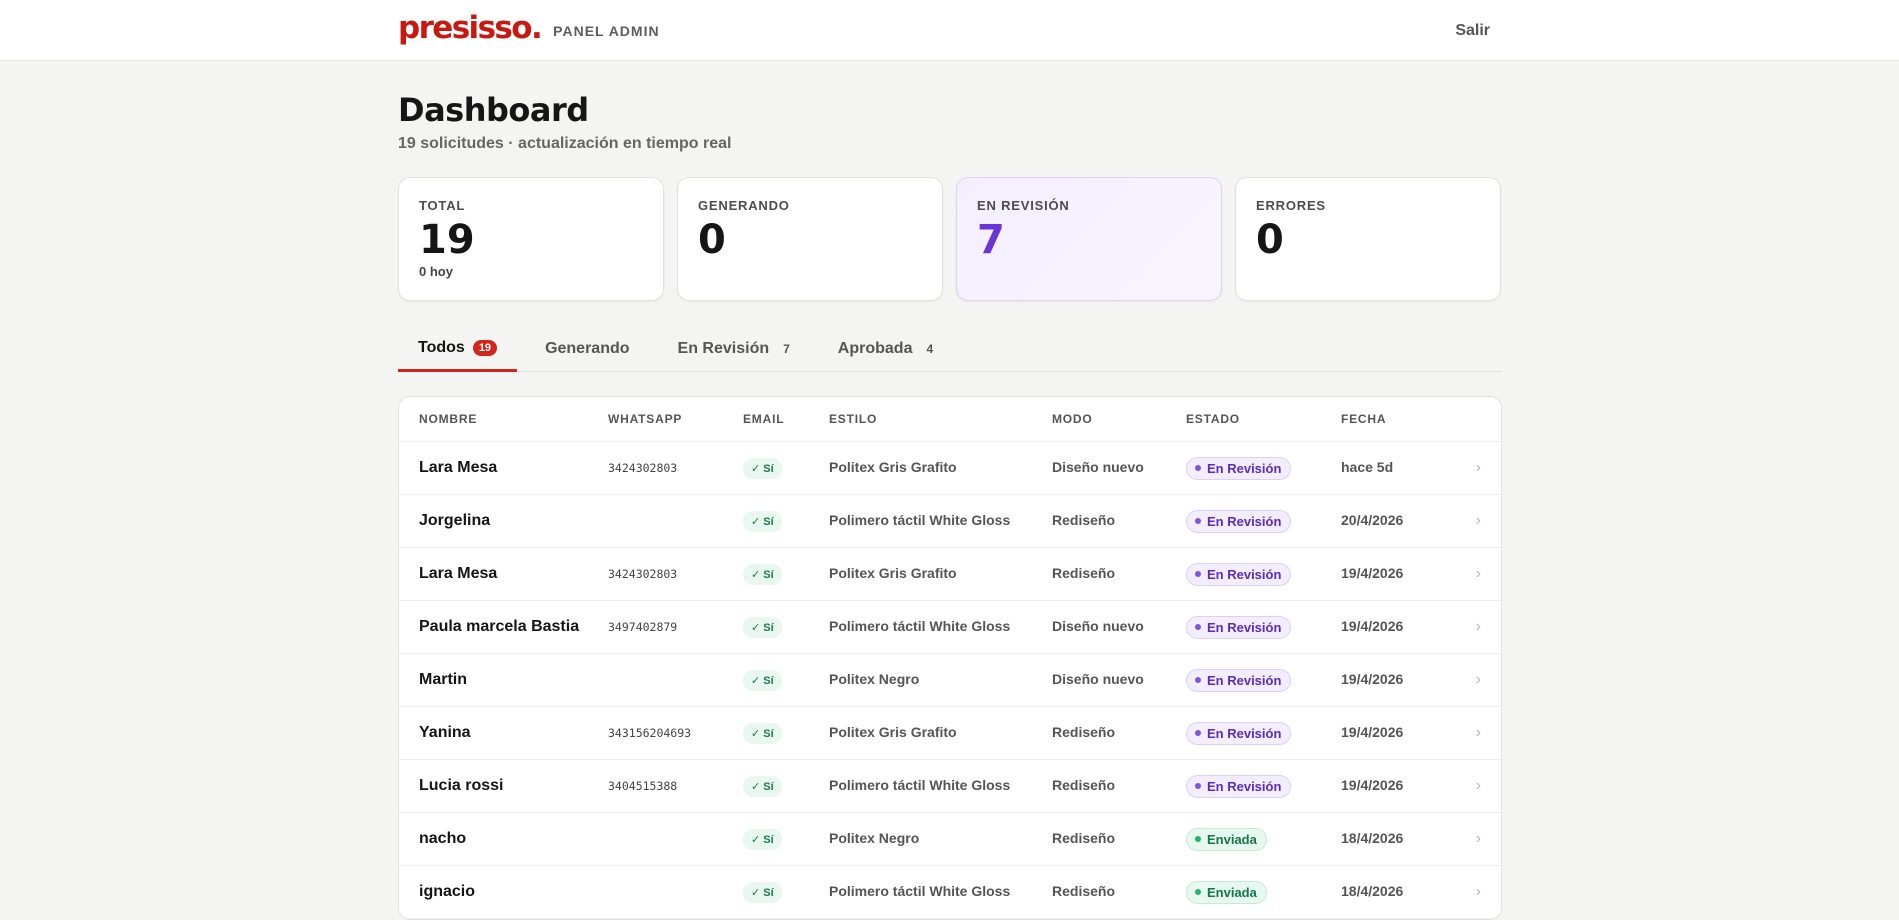 The height and width of the screenshot is (920, 1899). Describe the element at coordinates (645, 419) in the screenshot. I see `column-header-whatsapp: WHATSAPP` at that location.